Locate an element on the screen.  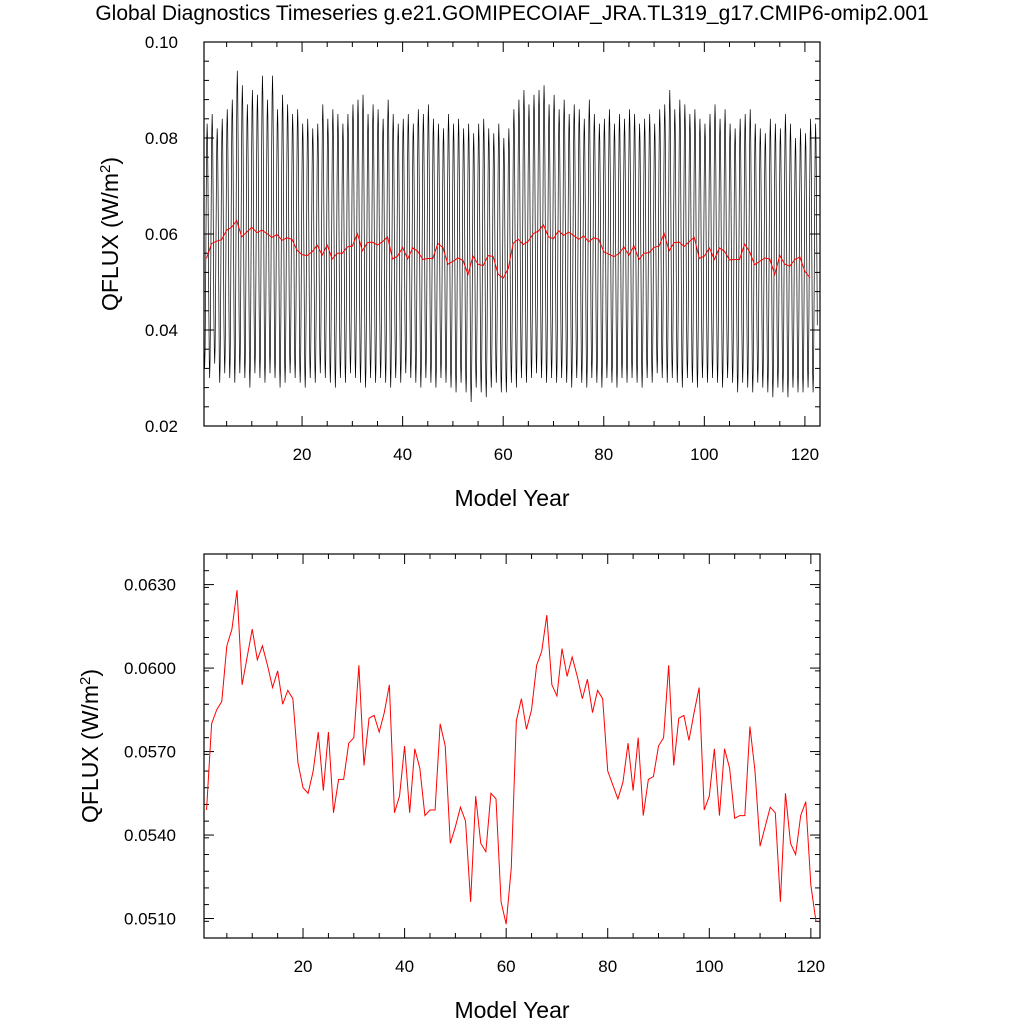
y-tick-label: 0.08 is located at coordinates (161, 138).